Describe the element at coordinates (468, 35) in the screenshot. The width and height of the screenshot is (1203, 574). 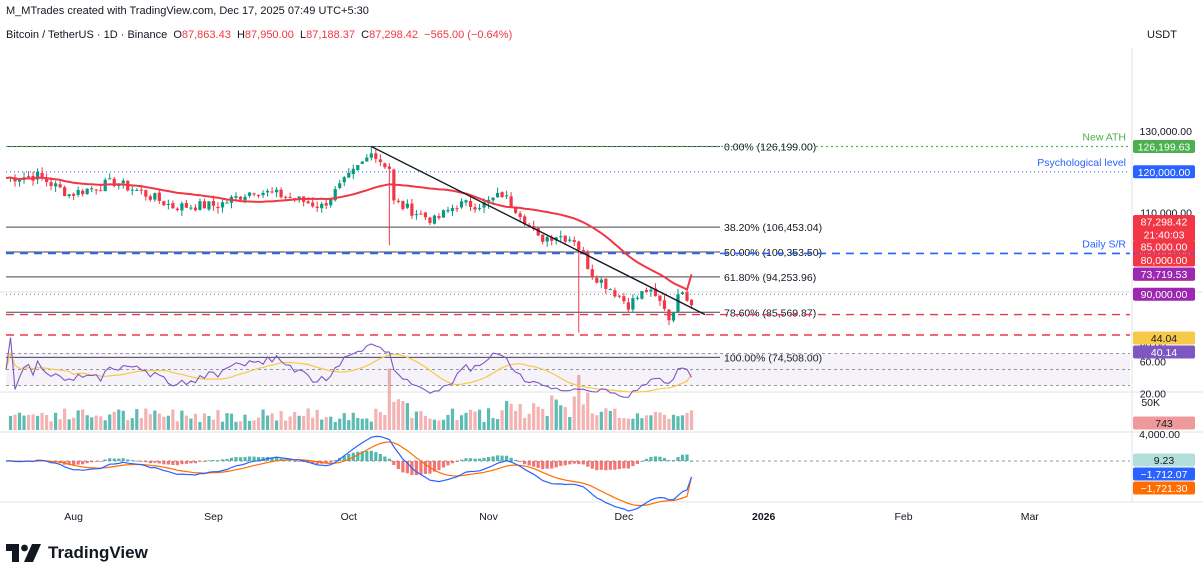
I see `change-value: −565.00 (−0.64%)` at that location.